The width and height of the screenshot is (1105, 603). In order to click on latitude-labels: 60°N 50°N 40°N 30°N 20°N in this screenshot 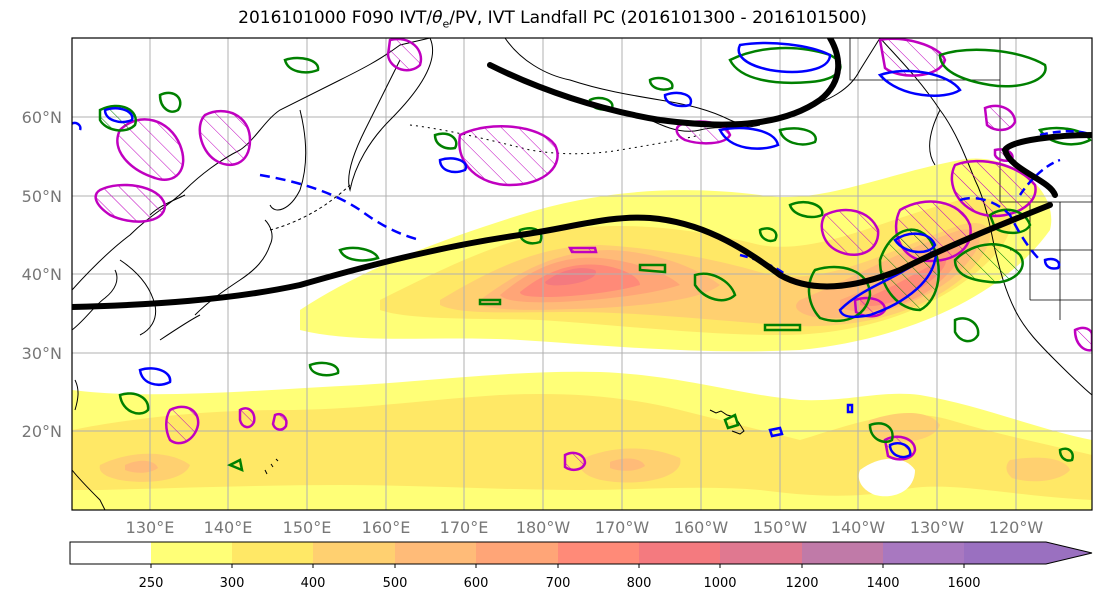, I will do `click(42, 274)`.